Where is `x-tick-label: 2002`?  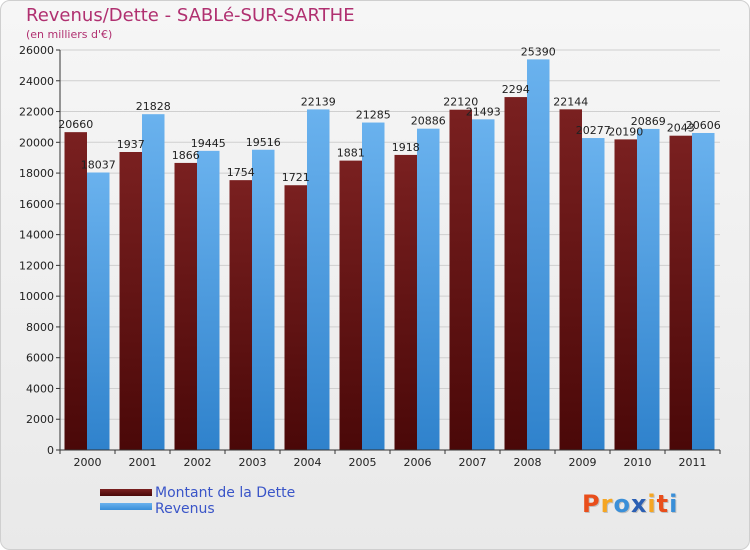 x-tick-label: 2002 is located at coordinates (198, 462).